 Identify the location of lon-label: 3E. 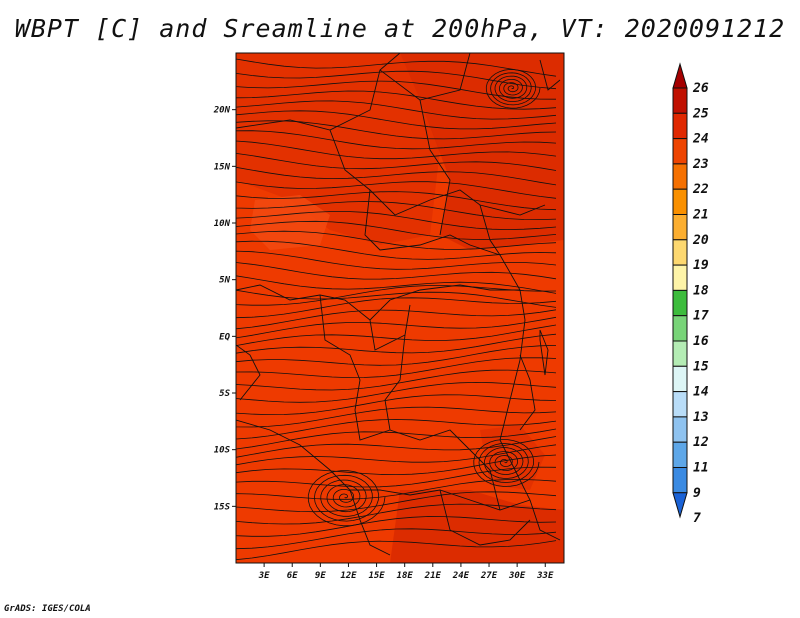
(264, 576).